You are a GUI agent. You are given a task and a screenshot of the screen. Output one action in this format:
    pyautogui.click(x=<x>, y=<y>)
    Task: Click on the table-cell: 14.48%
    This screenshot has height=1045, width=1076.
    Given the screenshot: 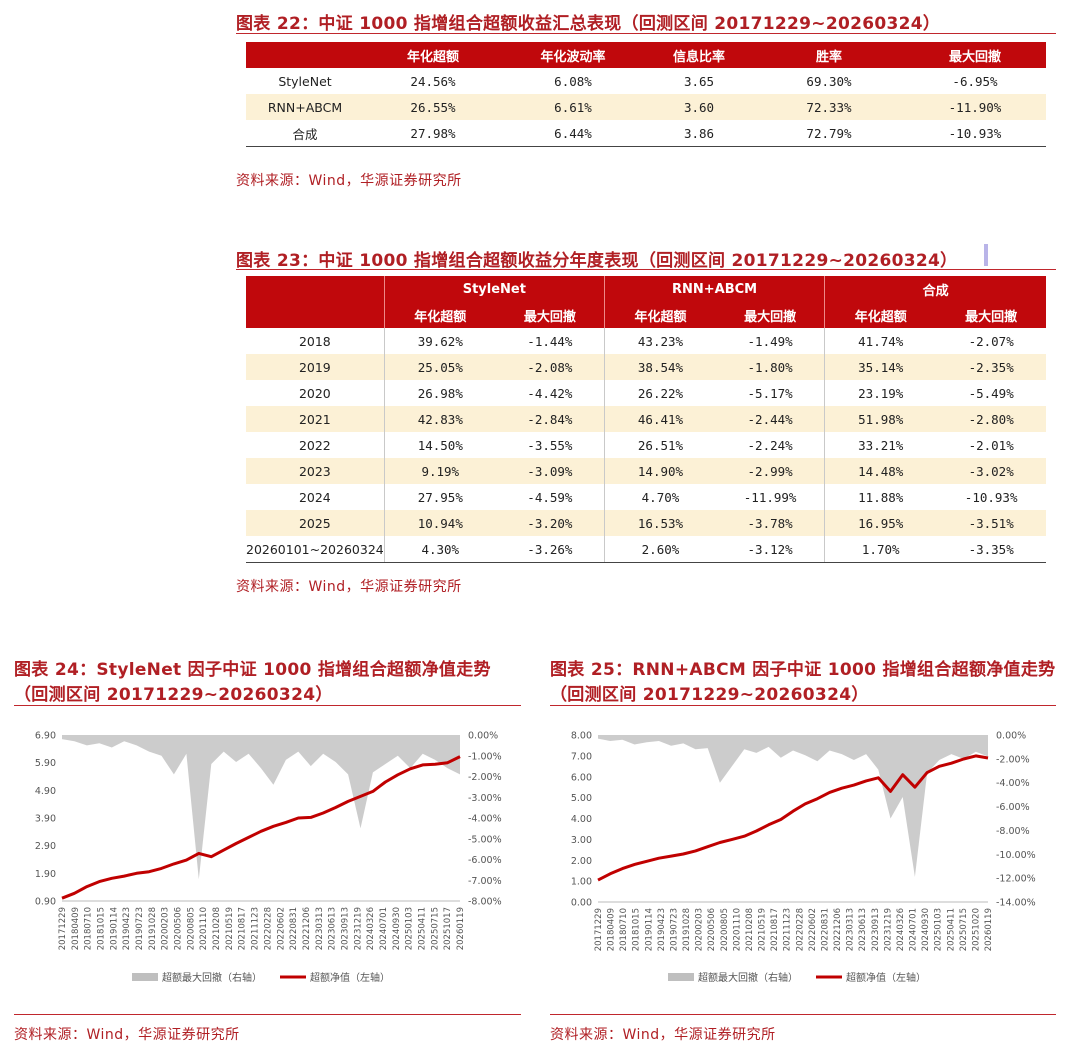 What is the action you would take?
    pyautogui.click(x=880, y=471)
    